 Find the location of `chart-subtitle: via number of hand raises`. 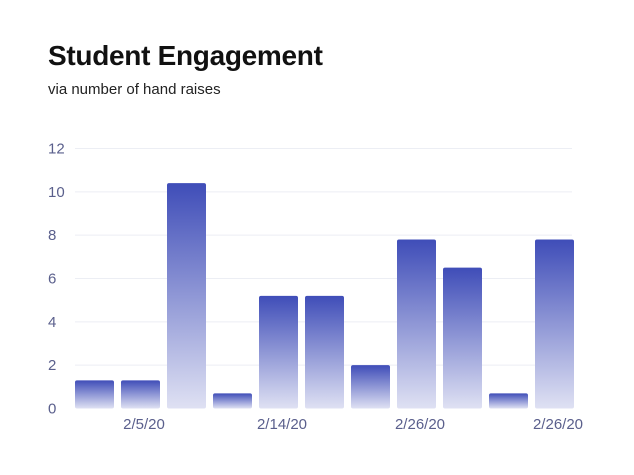

chart-subtitle: via number of hand raises is located at coordinates (134, 89).